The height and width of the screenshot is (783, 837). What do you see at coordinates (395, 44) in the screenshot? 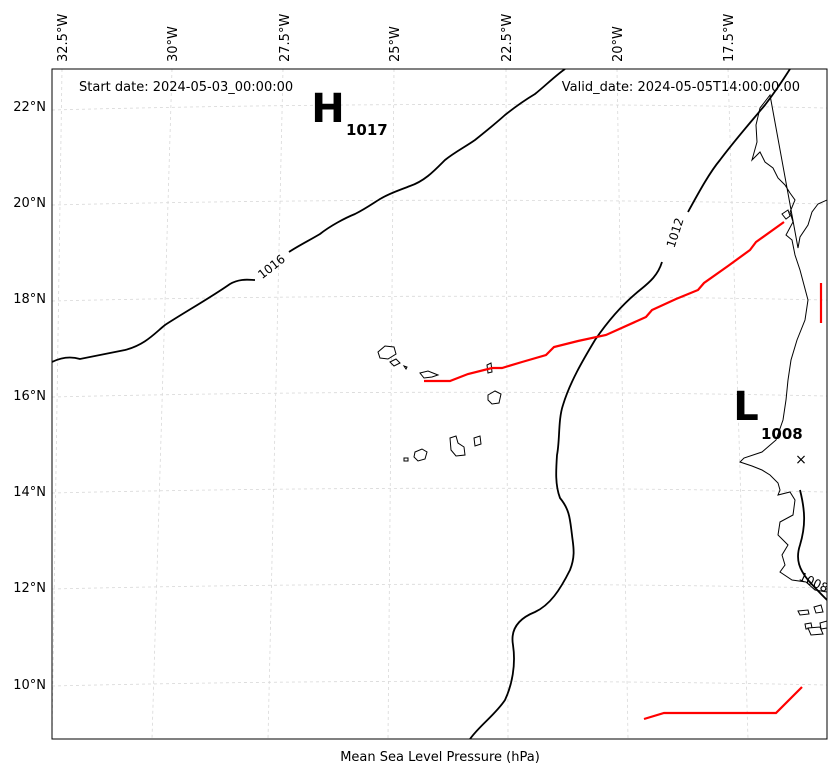
I see `lon-label-25w: 25°W` at bounding box center [395, 44].